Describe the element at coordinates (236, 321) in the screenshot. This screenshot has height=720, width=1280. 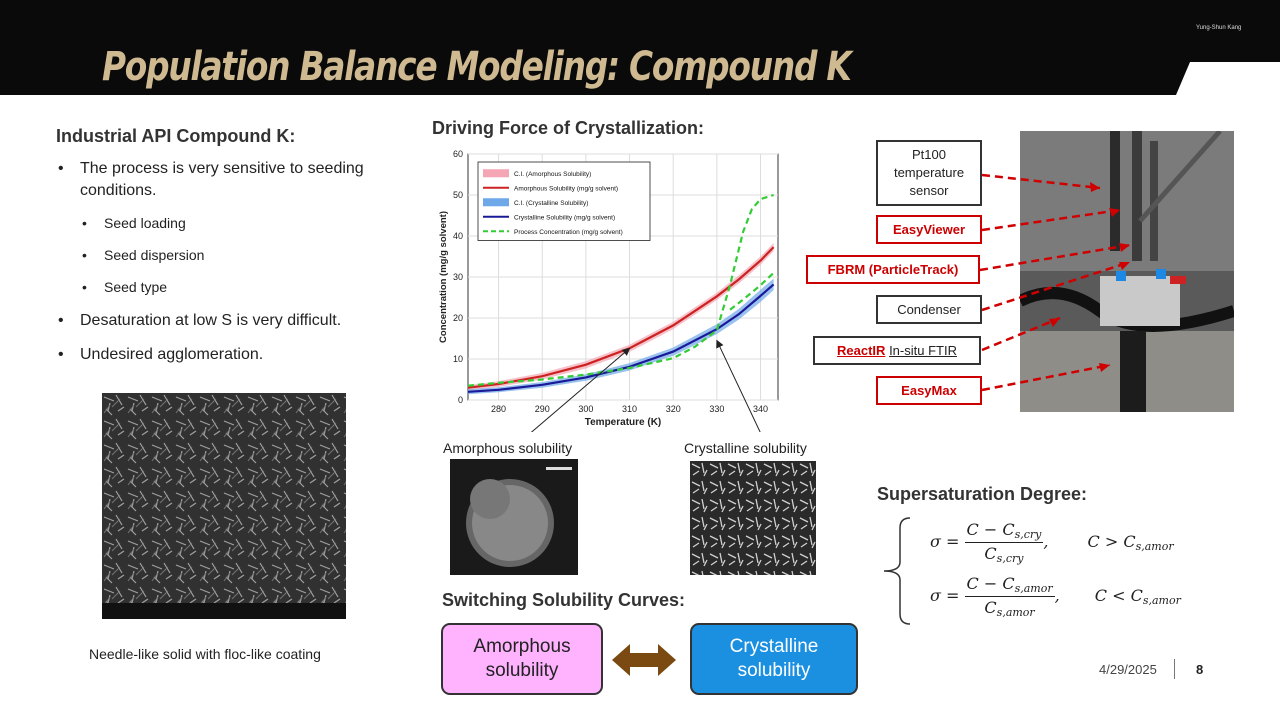
I see `bullet-item: Desaturation at low S is very difficult.` at that location.